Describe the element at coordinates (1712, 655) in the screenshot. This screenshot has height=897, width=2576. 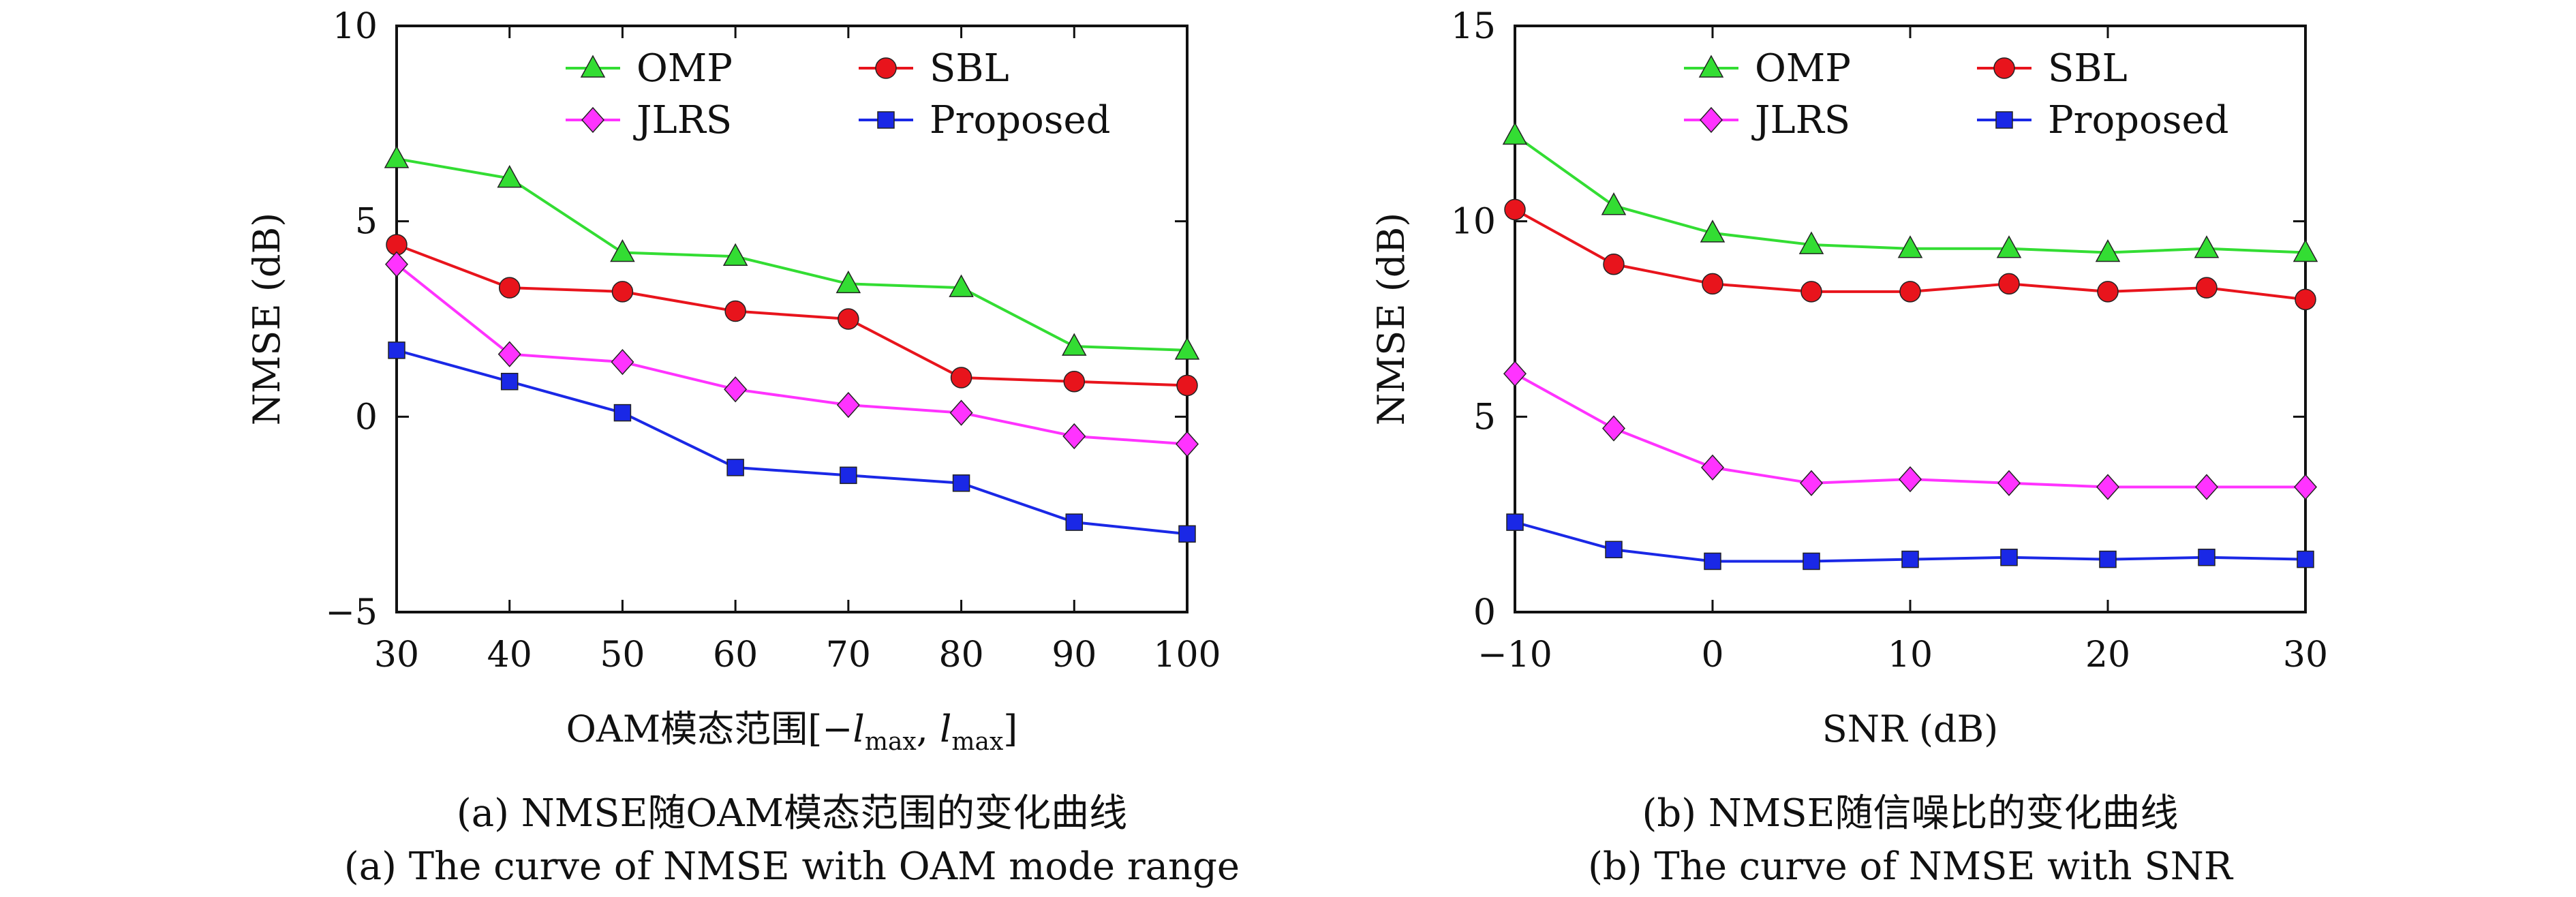
I see `x-tick-label: 0` at that location.